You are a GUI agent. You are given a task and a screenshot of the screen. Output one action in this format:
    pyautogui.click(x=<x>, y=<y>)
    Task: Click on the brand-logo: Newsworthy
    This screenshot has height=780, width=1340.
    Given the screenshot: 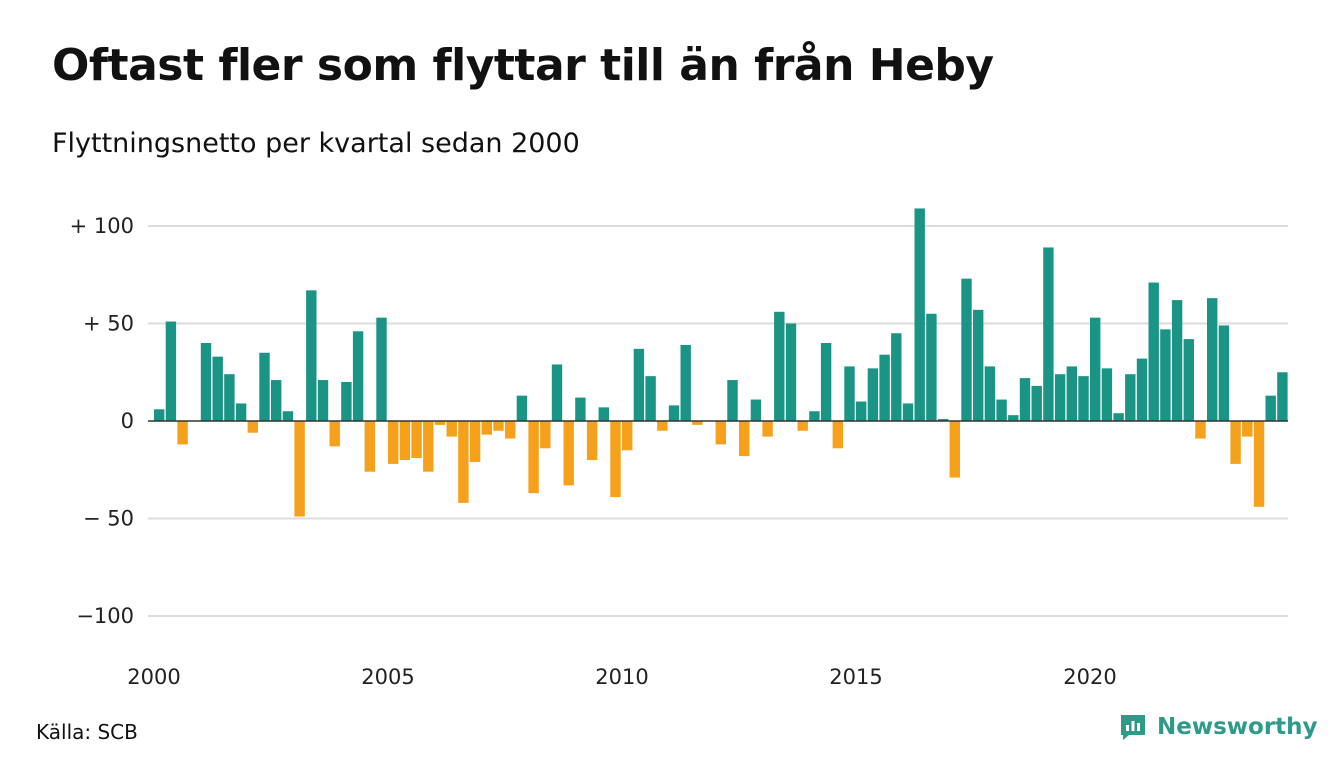 What is the action you would take?
    pyautogui.click(x=1218, y=727)
    